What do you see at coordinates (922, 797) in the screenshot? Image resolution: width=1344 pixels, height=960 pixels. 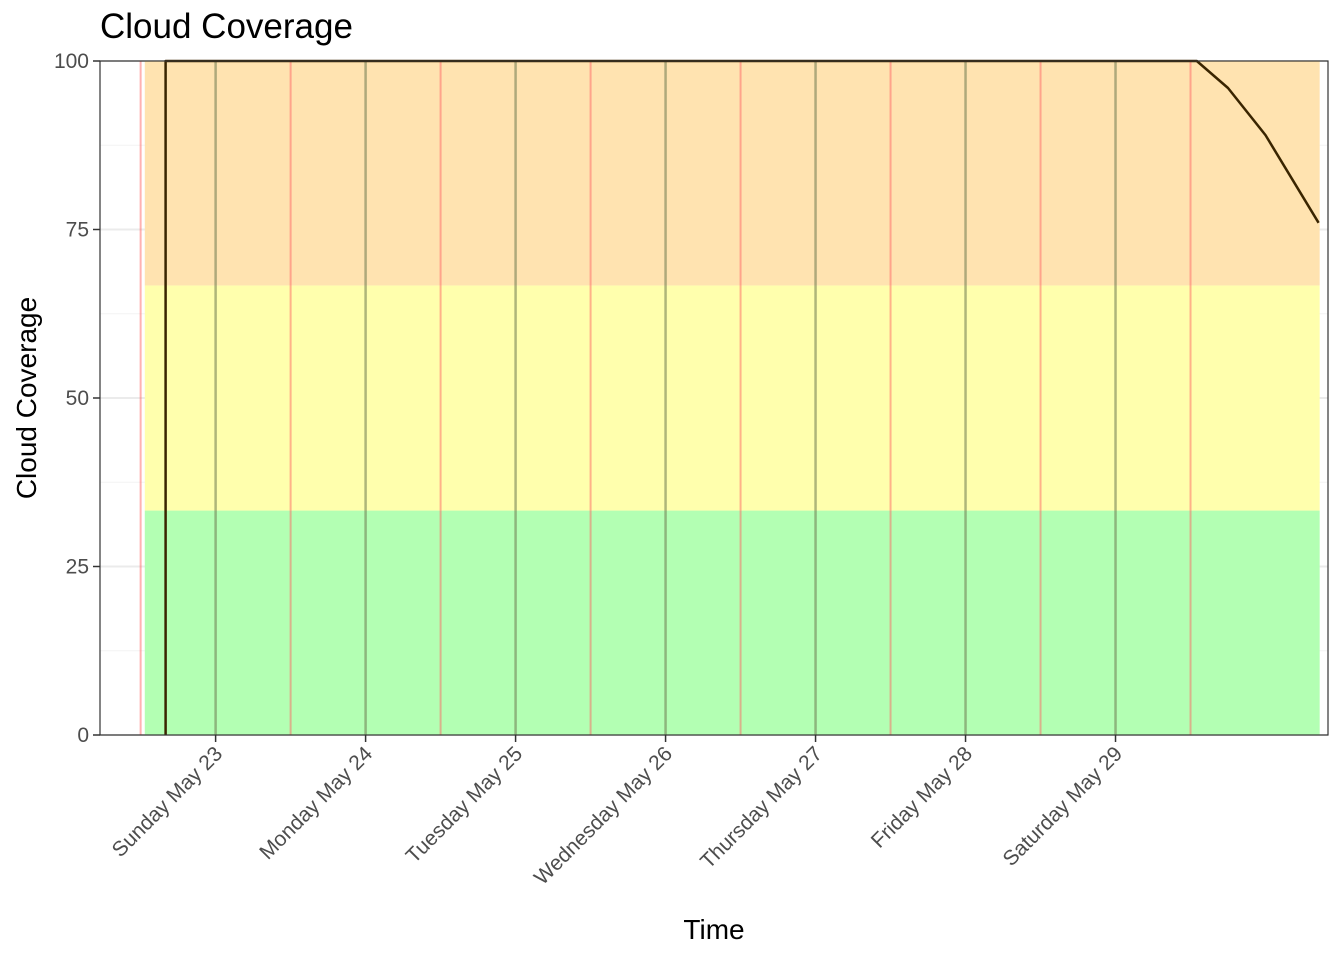 I see `x-tick-label: Friday May 28` at bounding box center [922, 797].